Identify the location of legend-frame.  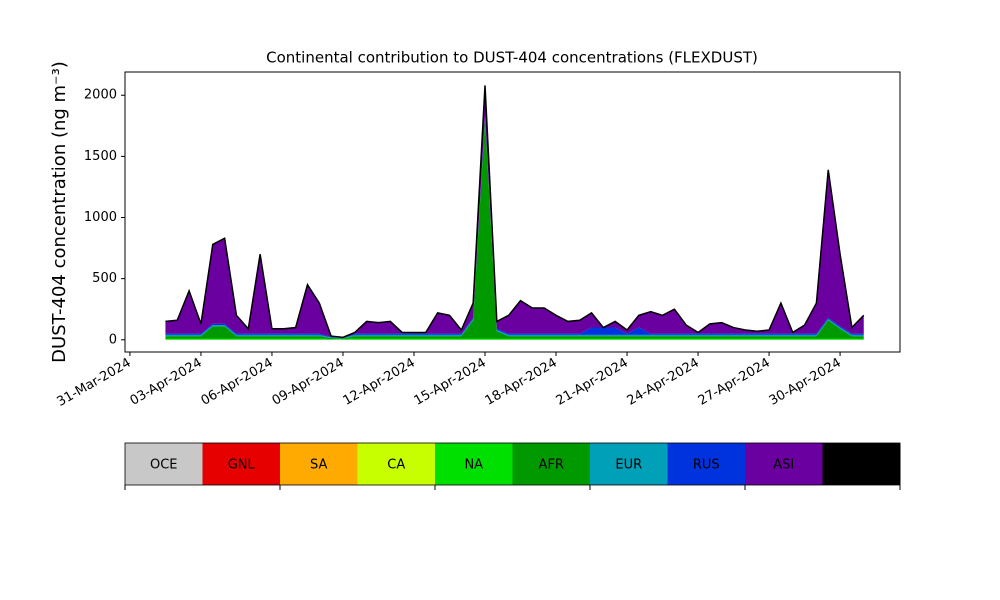
(512, 464).